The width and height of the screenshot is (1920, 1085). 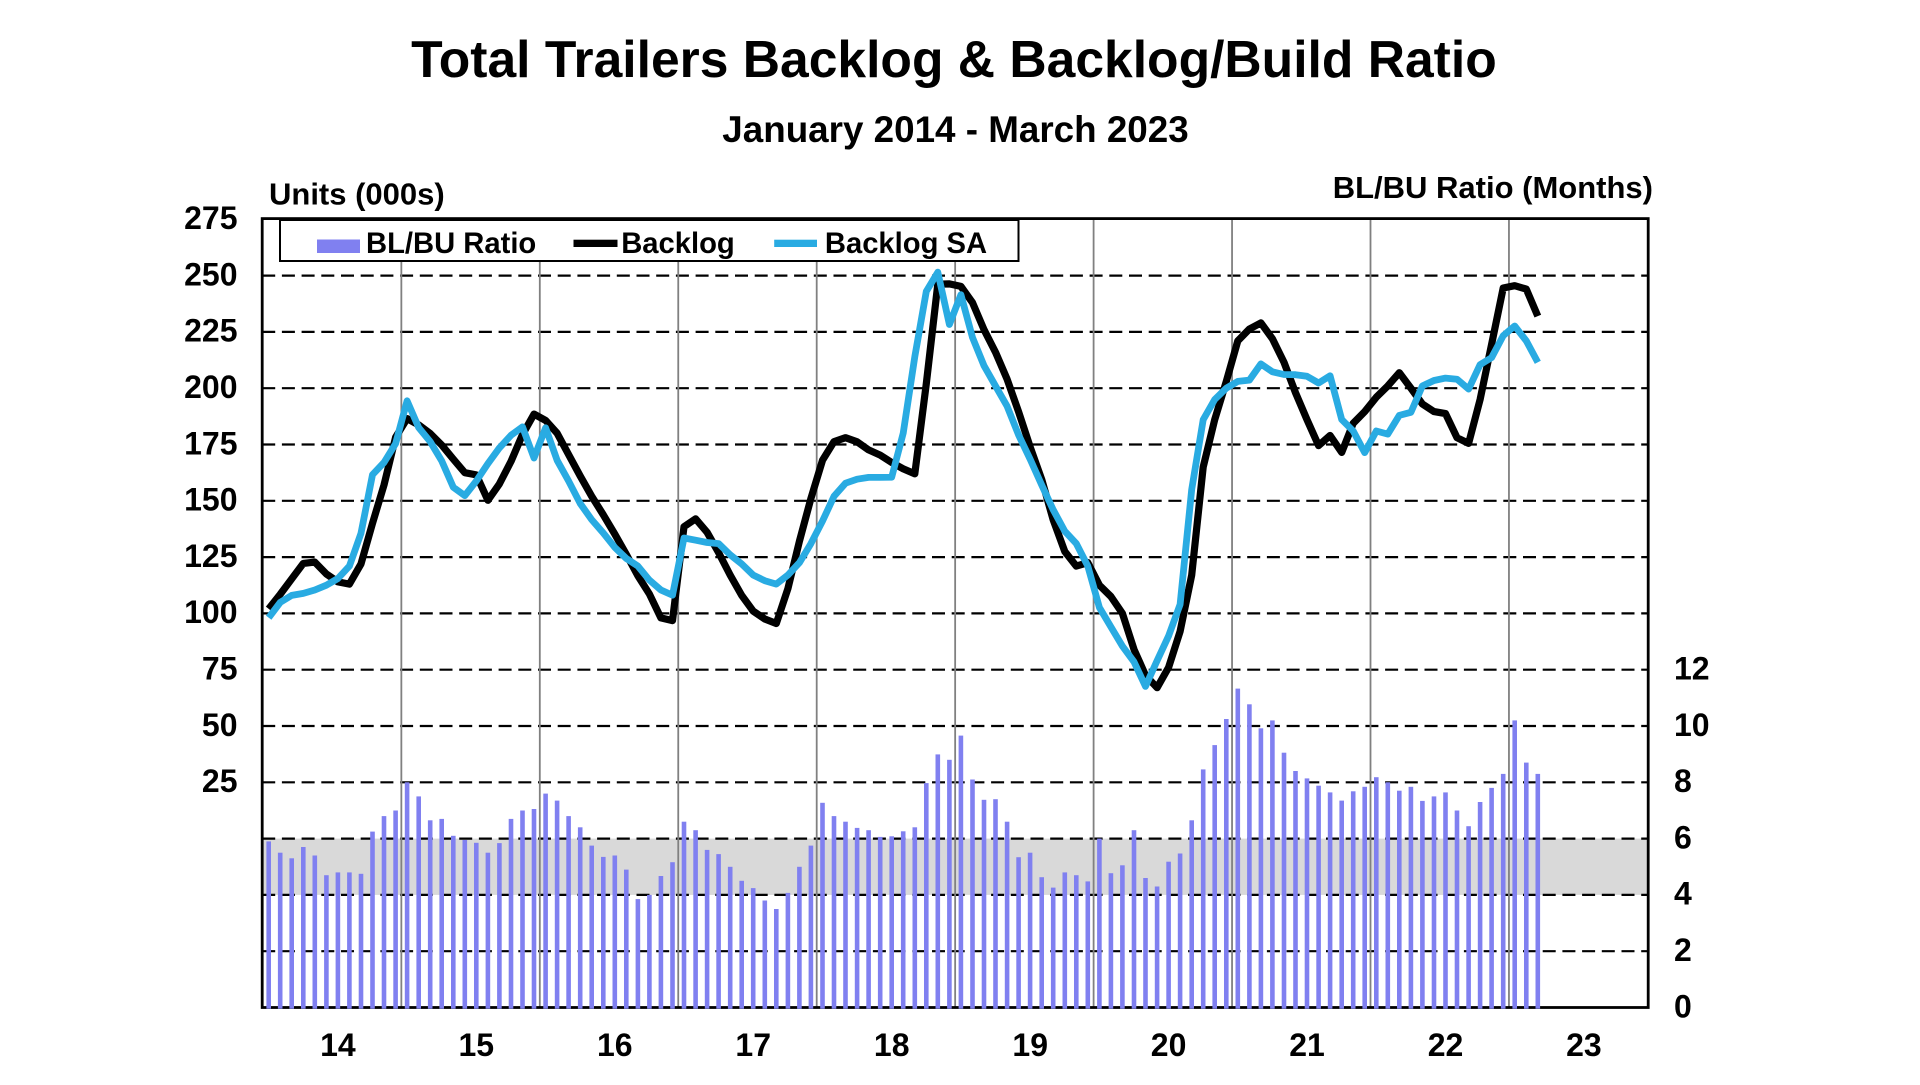 What do you see at coordinates (955, 129) in the screenshot?
I see `svg-text: January 2014 - March 2023` at bounding box center [955, 129].